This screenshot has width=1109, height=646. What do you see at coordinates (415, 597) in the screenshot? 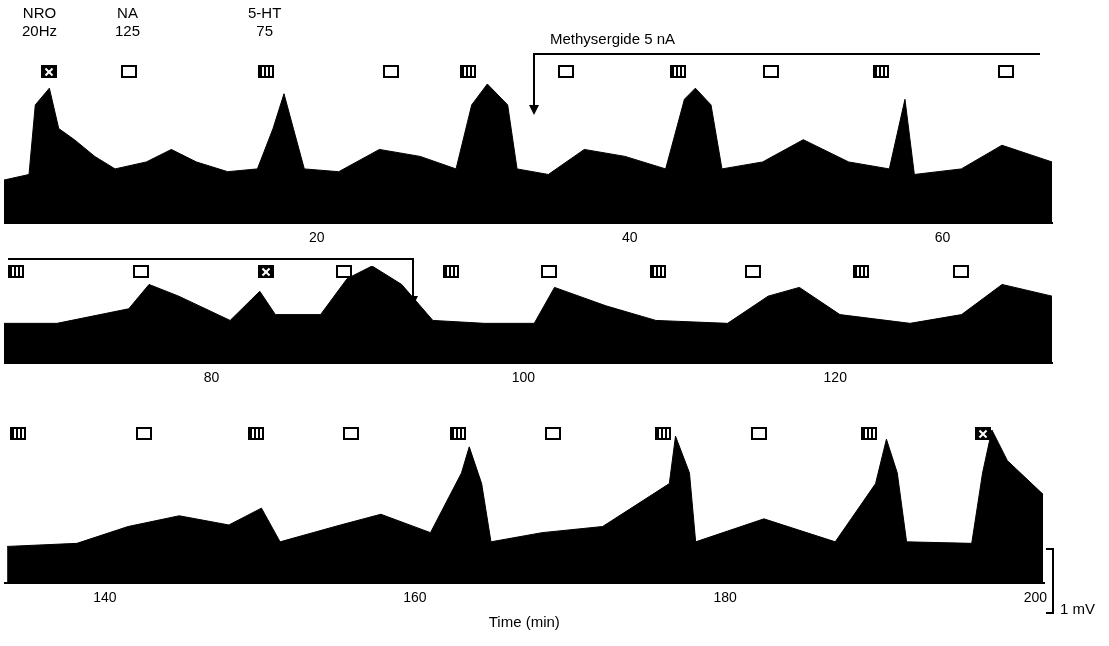
I see `x-tick-label: 160` at bounding box center [415, 597].